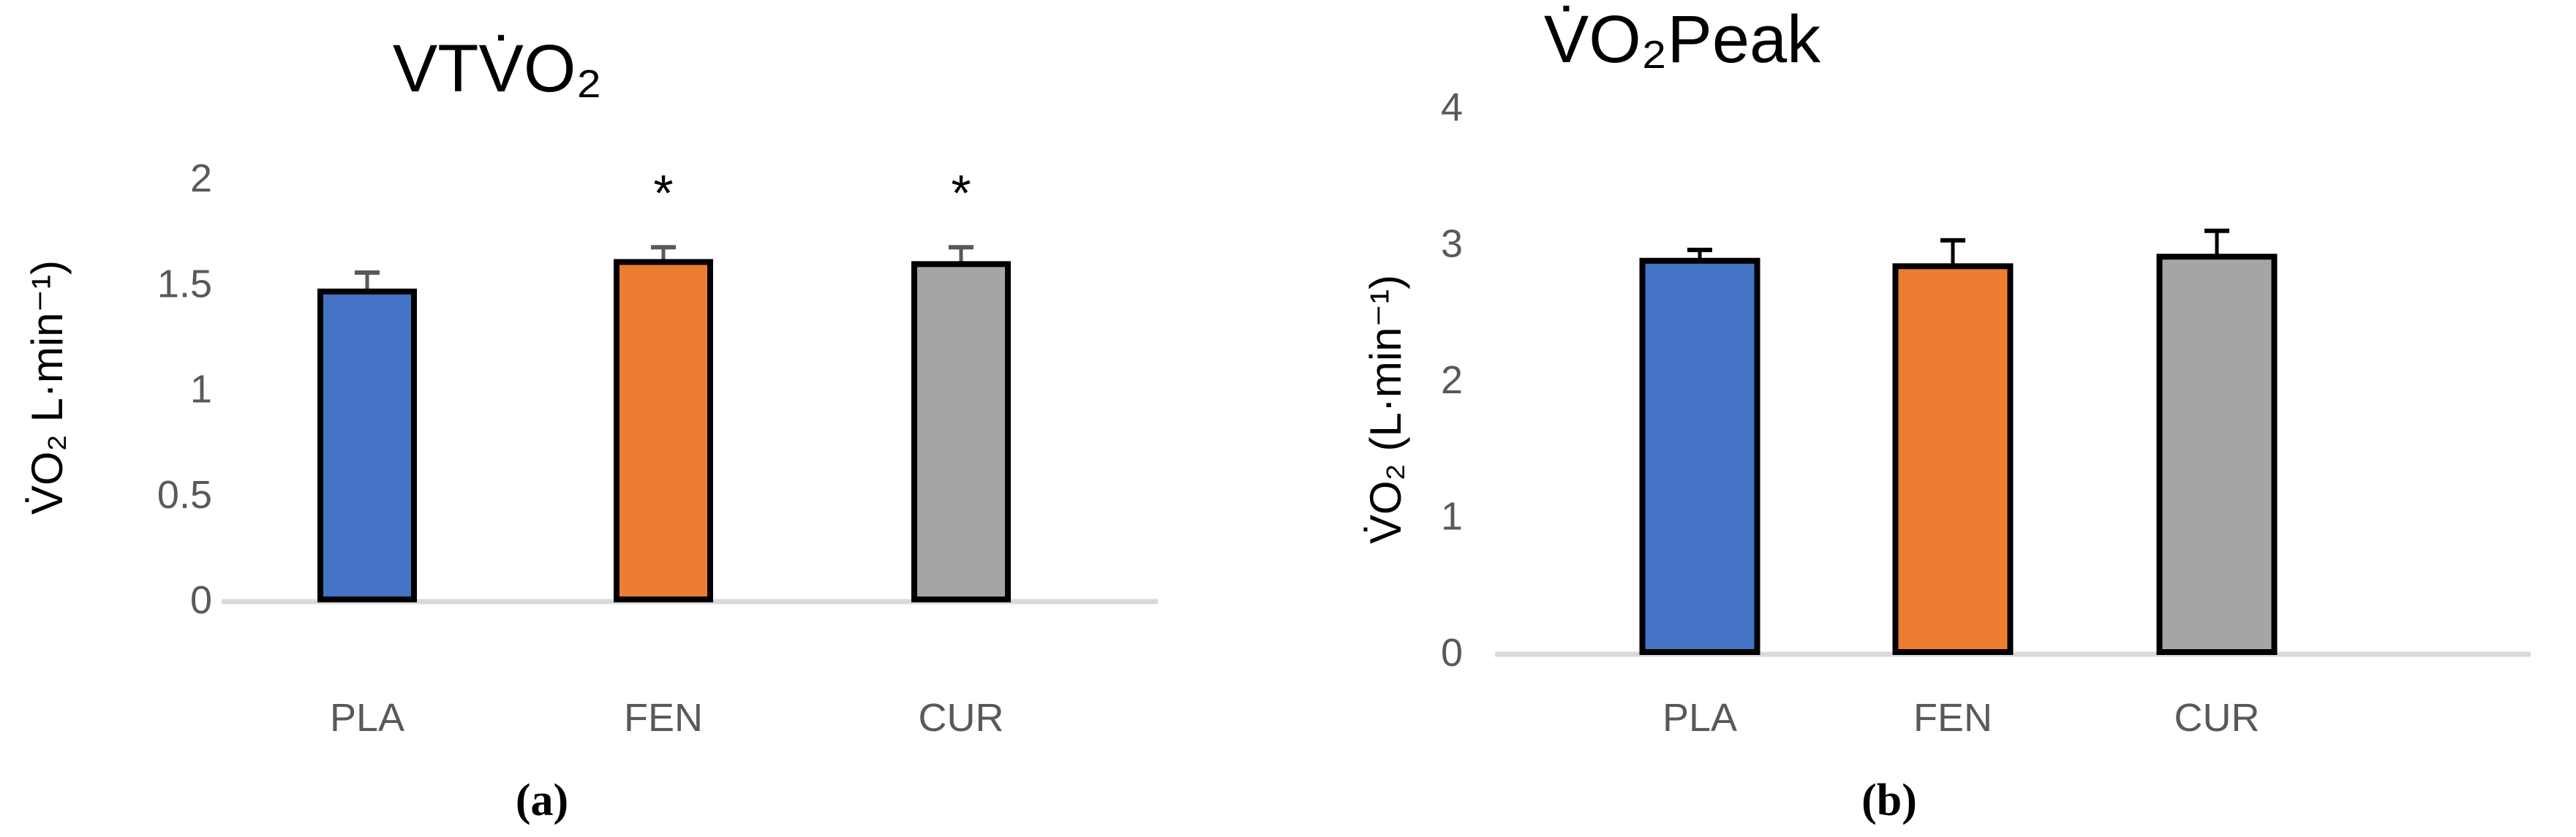 The width and height of the screenshot is (2576, 837). Describe the element at coordinates (1889, 800) in the screenshot. I see `chart-b-panel-label: (b)` at that location.